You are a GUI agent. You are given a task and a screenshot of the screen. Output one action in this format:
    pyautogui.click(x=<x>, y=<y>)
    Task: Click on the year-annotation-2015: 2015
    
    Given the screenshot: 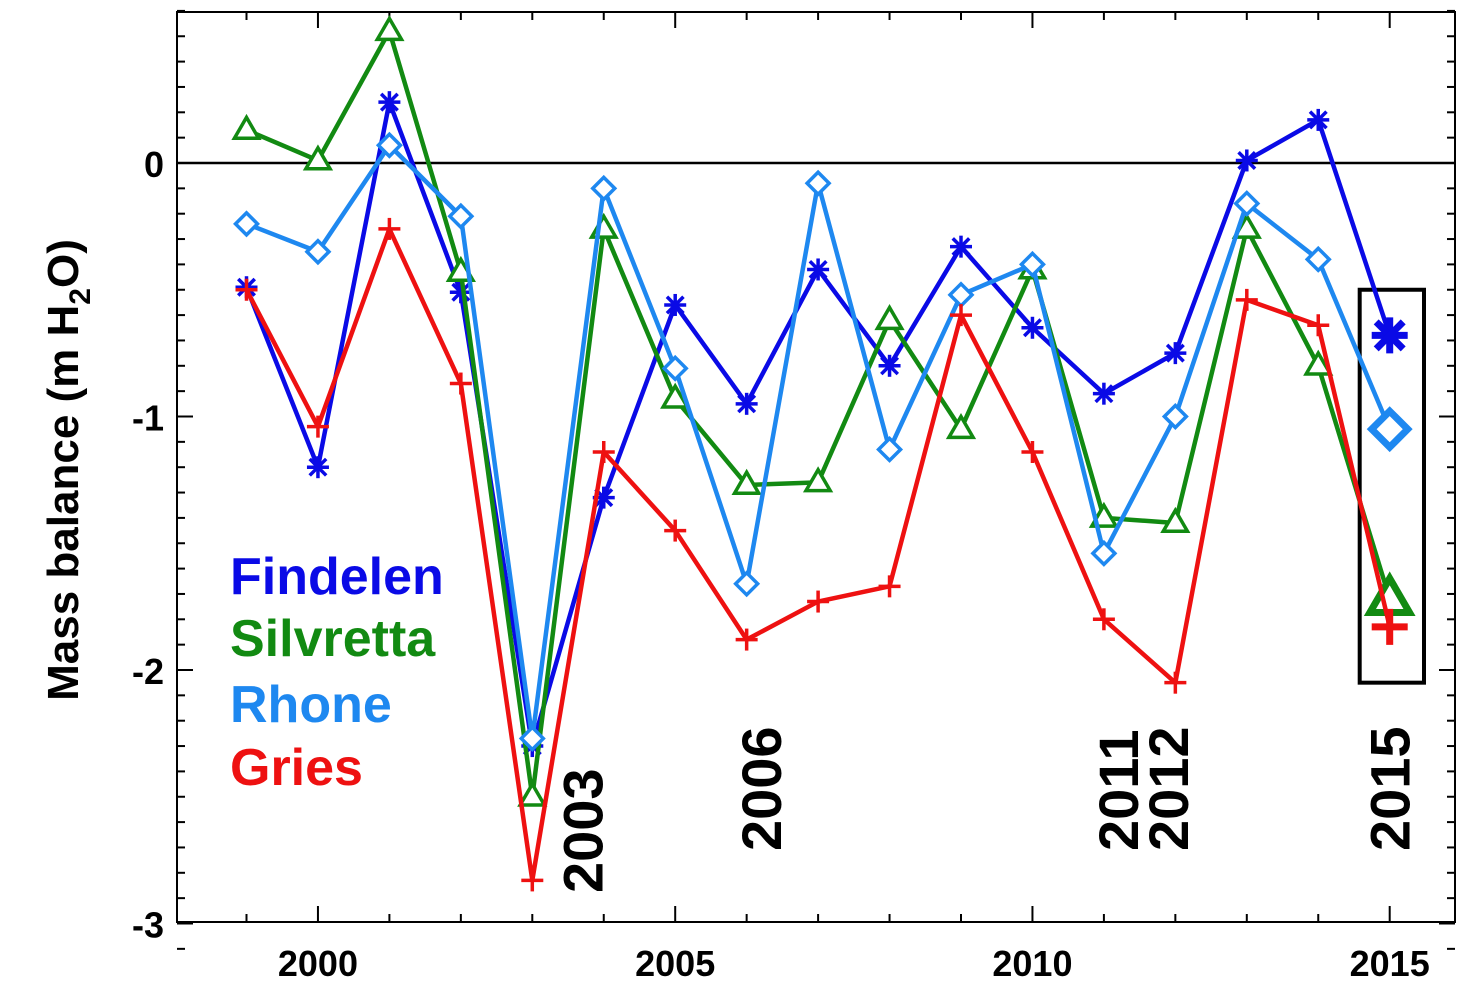 What is the action you would take?
    pyautogui.click(x=1390, y=788)
    